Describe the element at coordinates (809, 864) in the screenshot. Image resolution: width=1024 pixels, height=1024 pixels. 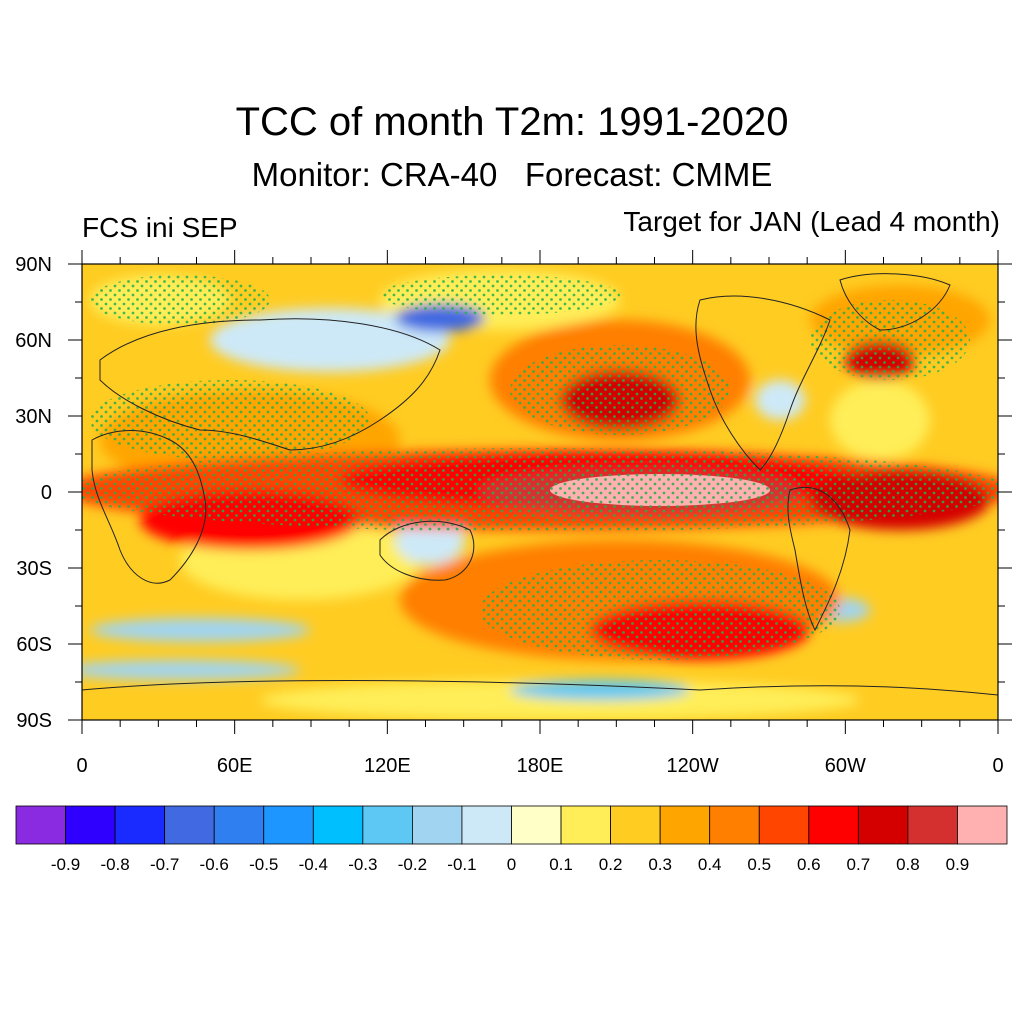
I see `colorbar-label: 0.6` at that location.